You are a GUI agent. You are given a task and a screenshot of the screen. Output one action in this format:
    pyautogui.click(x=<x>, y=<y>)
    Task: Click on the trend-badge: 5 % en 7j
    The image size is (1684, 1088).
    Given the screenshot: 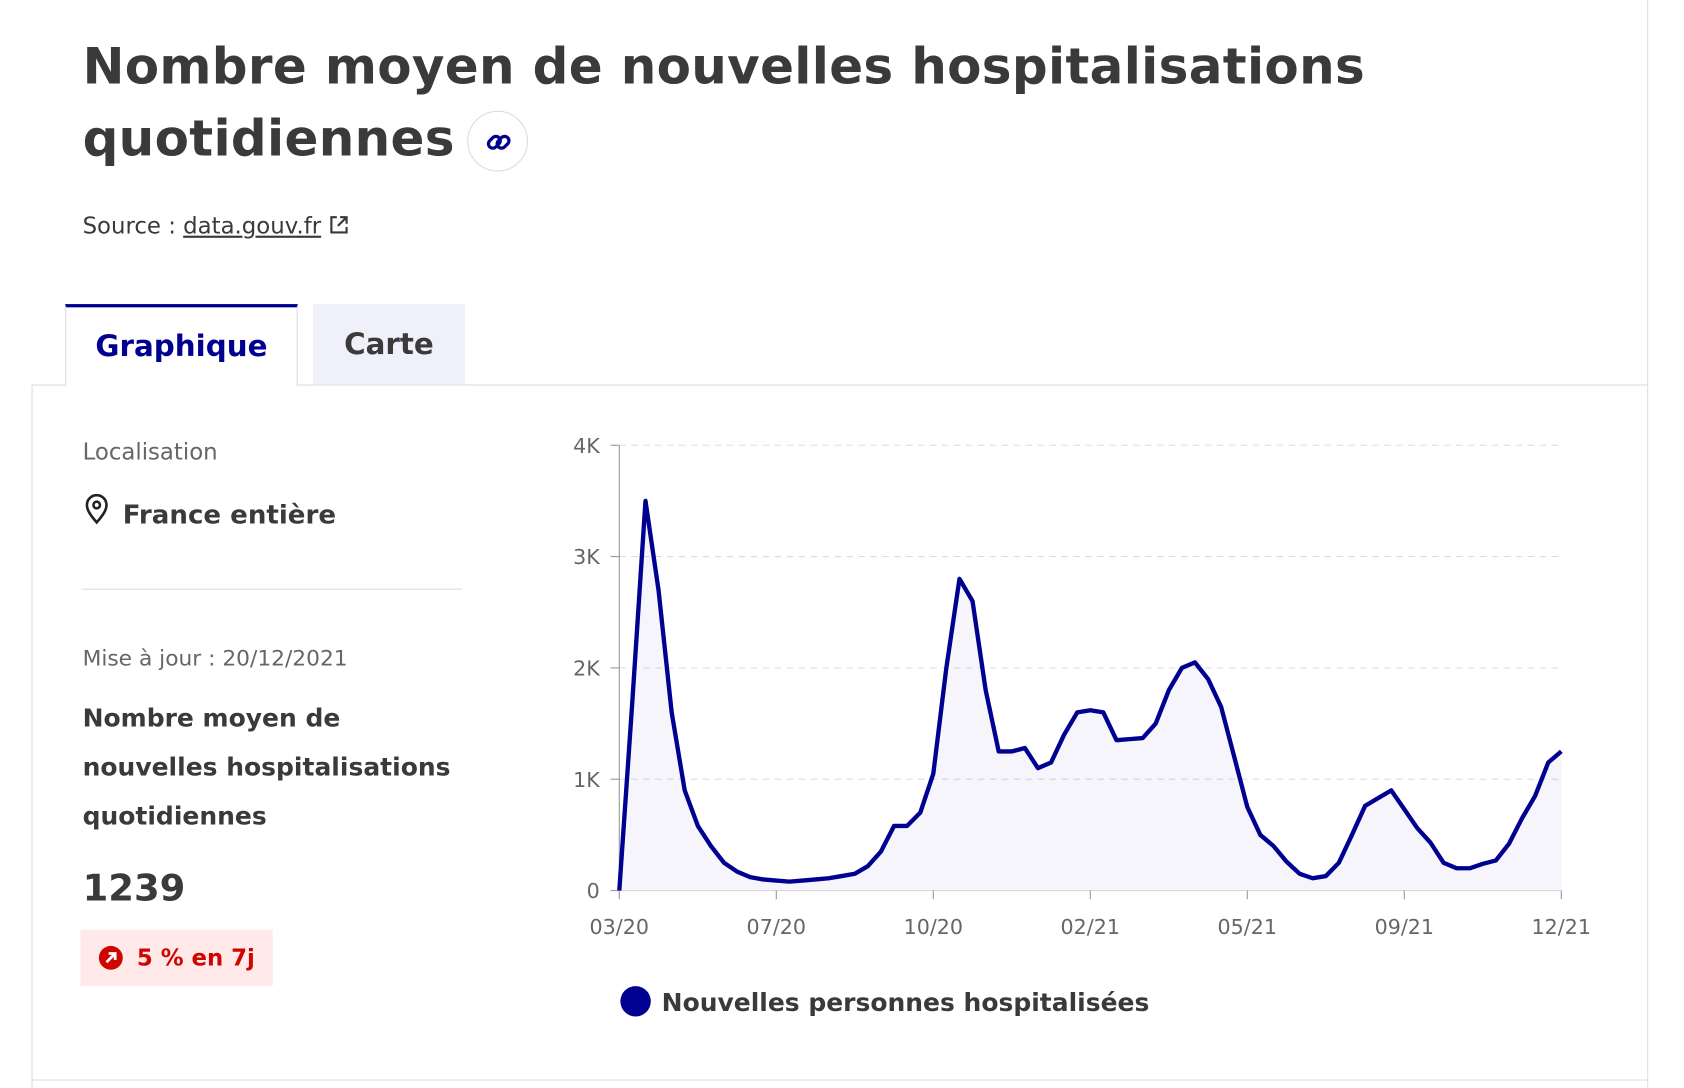 What is the action you would take?
    pyautogui.click(x=176, y=958)
    